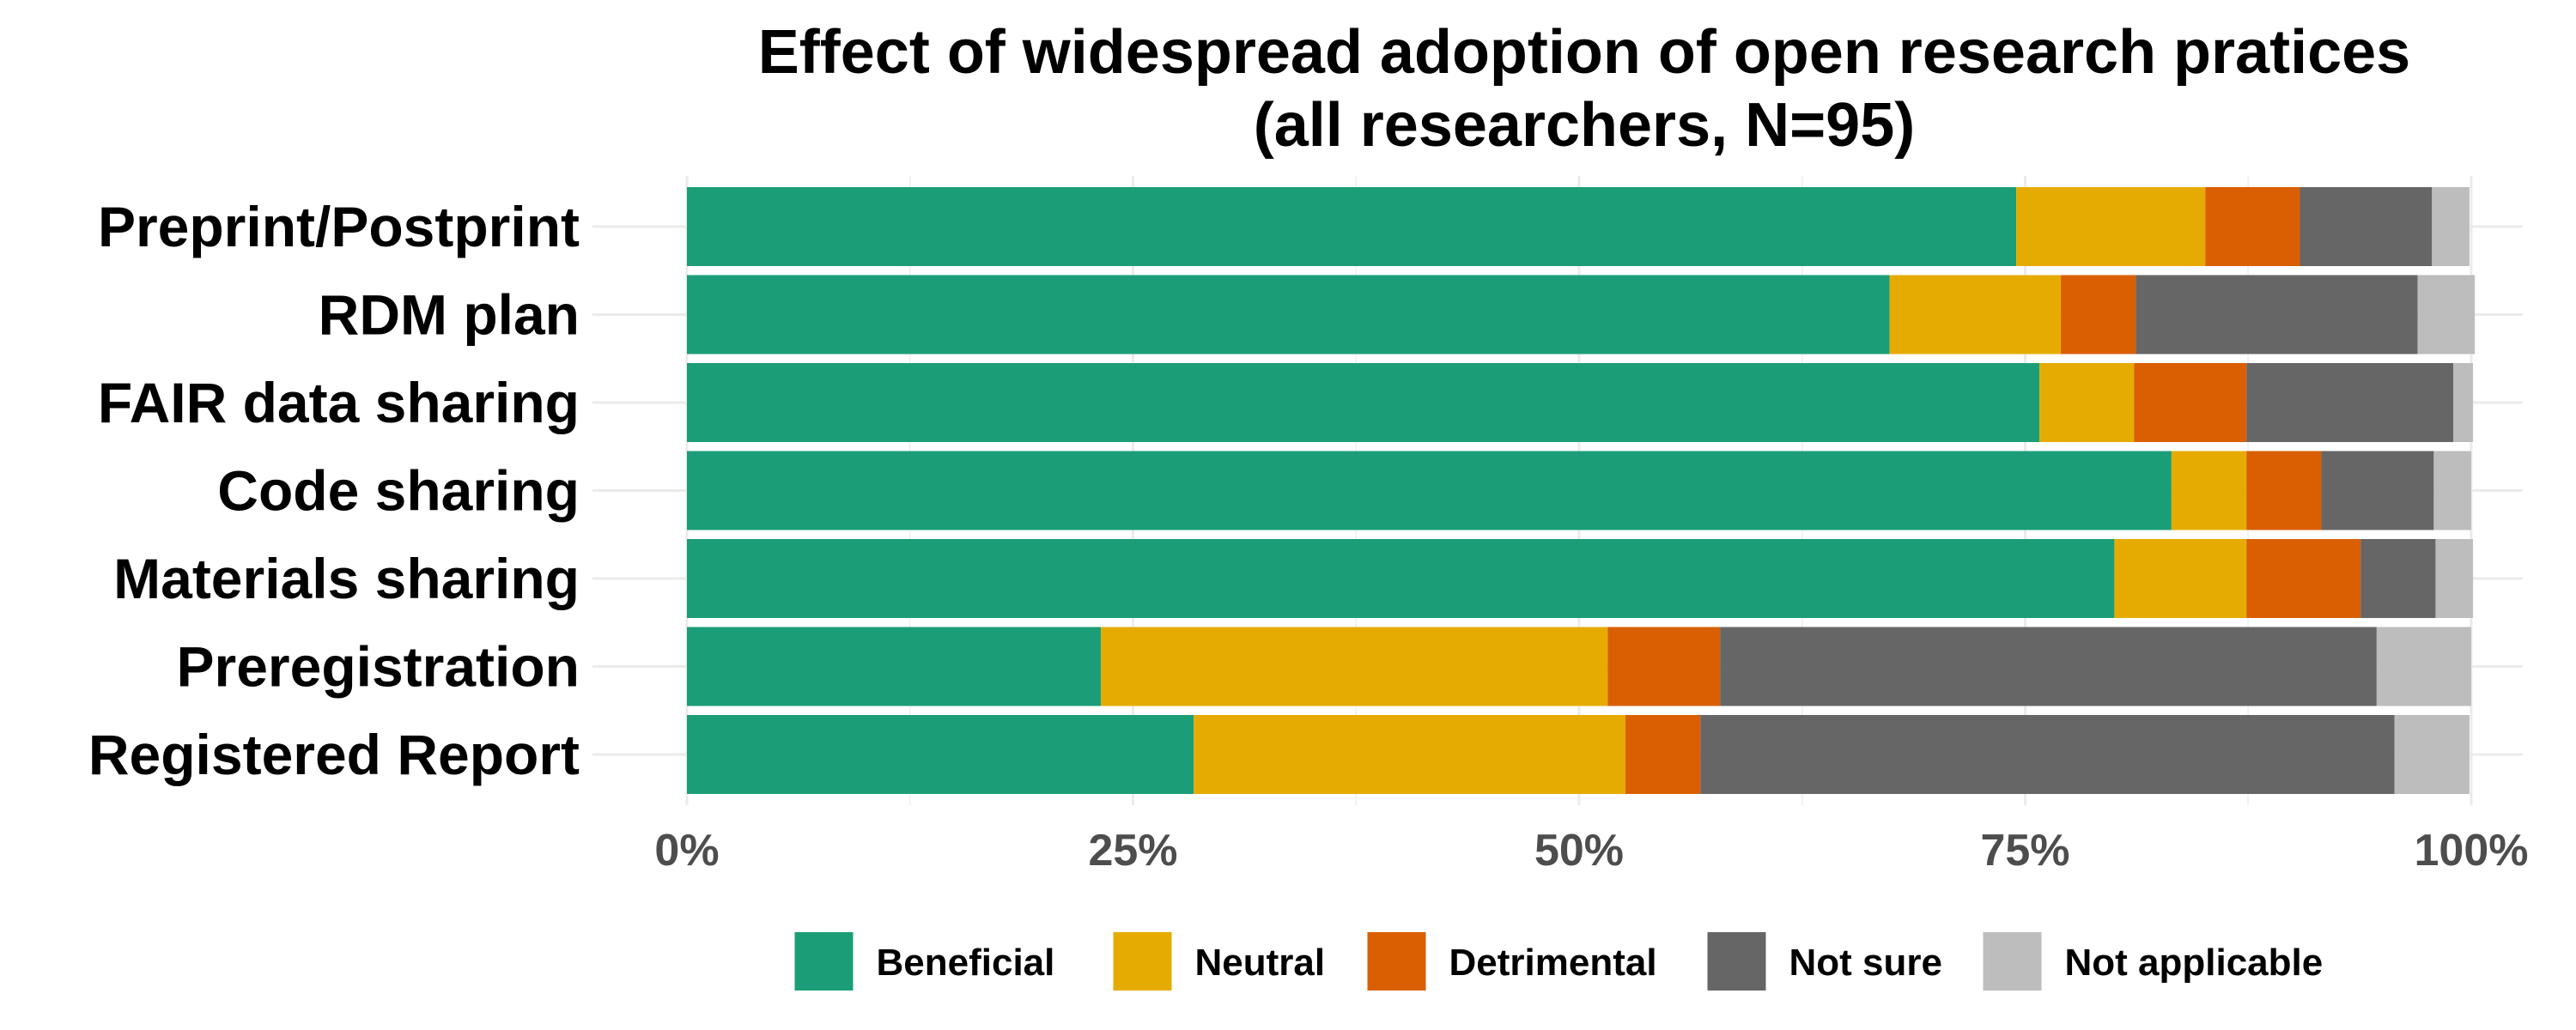 The height and width of the screenshot is (1030, 2576). I want to click on x-tick-label: 0%, so click(686, 851).